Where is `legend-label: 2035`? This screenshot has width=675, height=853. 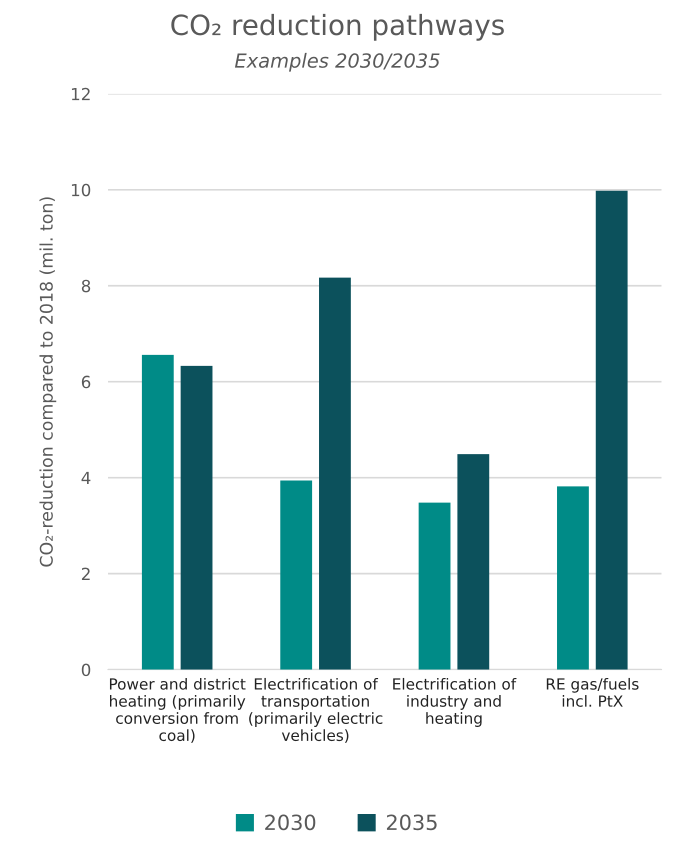
legend-label: 2035 is located at coordinates (411, 822).